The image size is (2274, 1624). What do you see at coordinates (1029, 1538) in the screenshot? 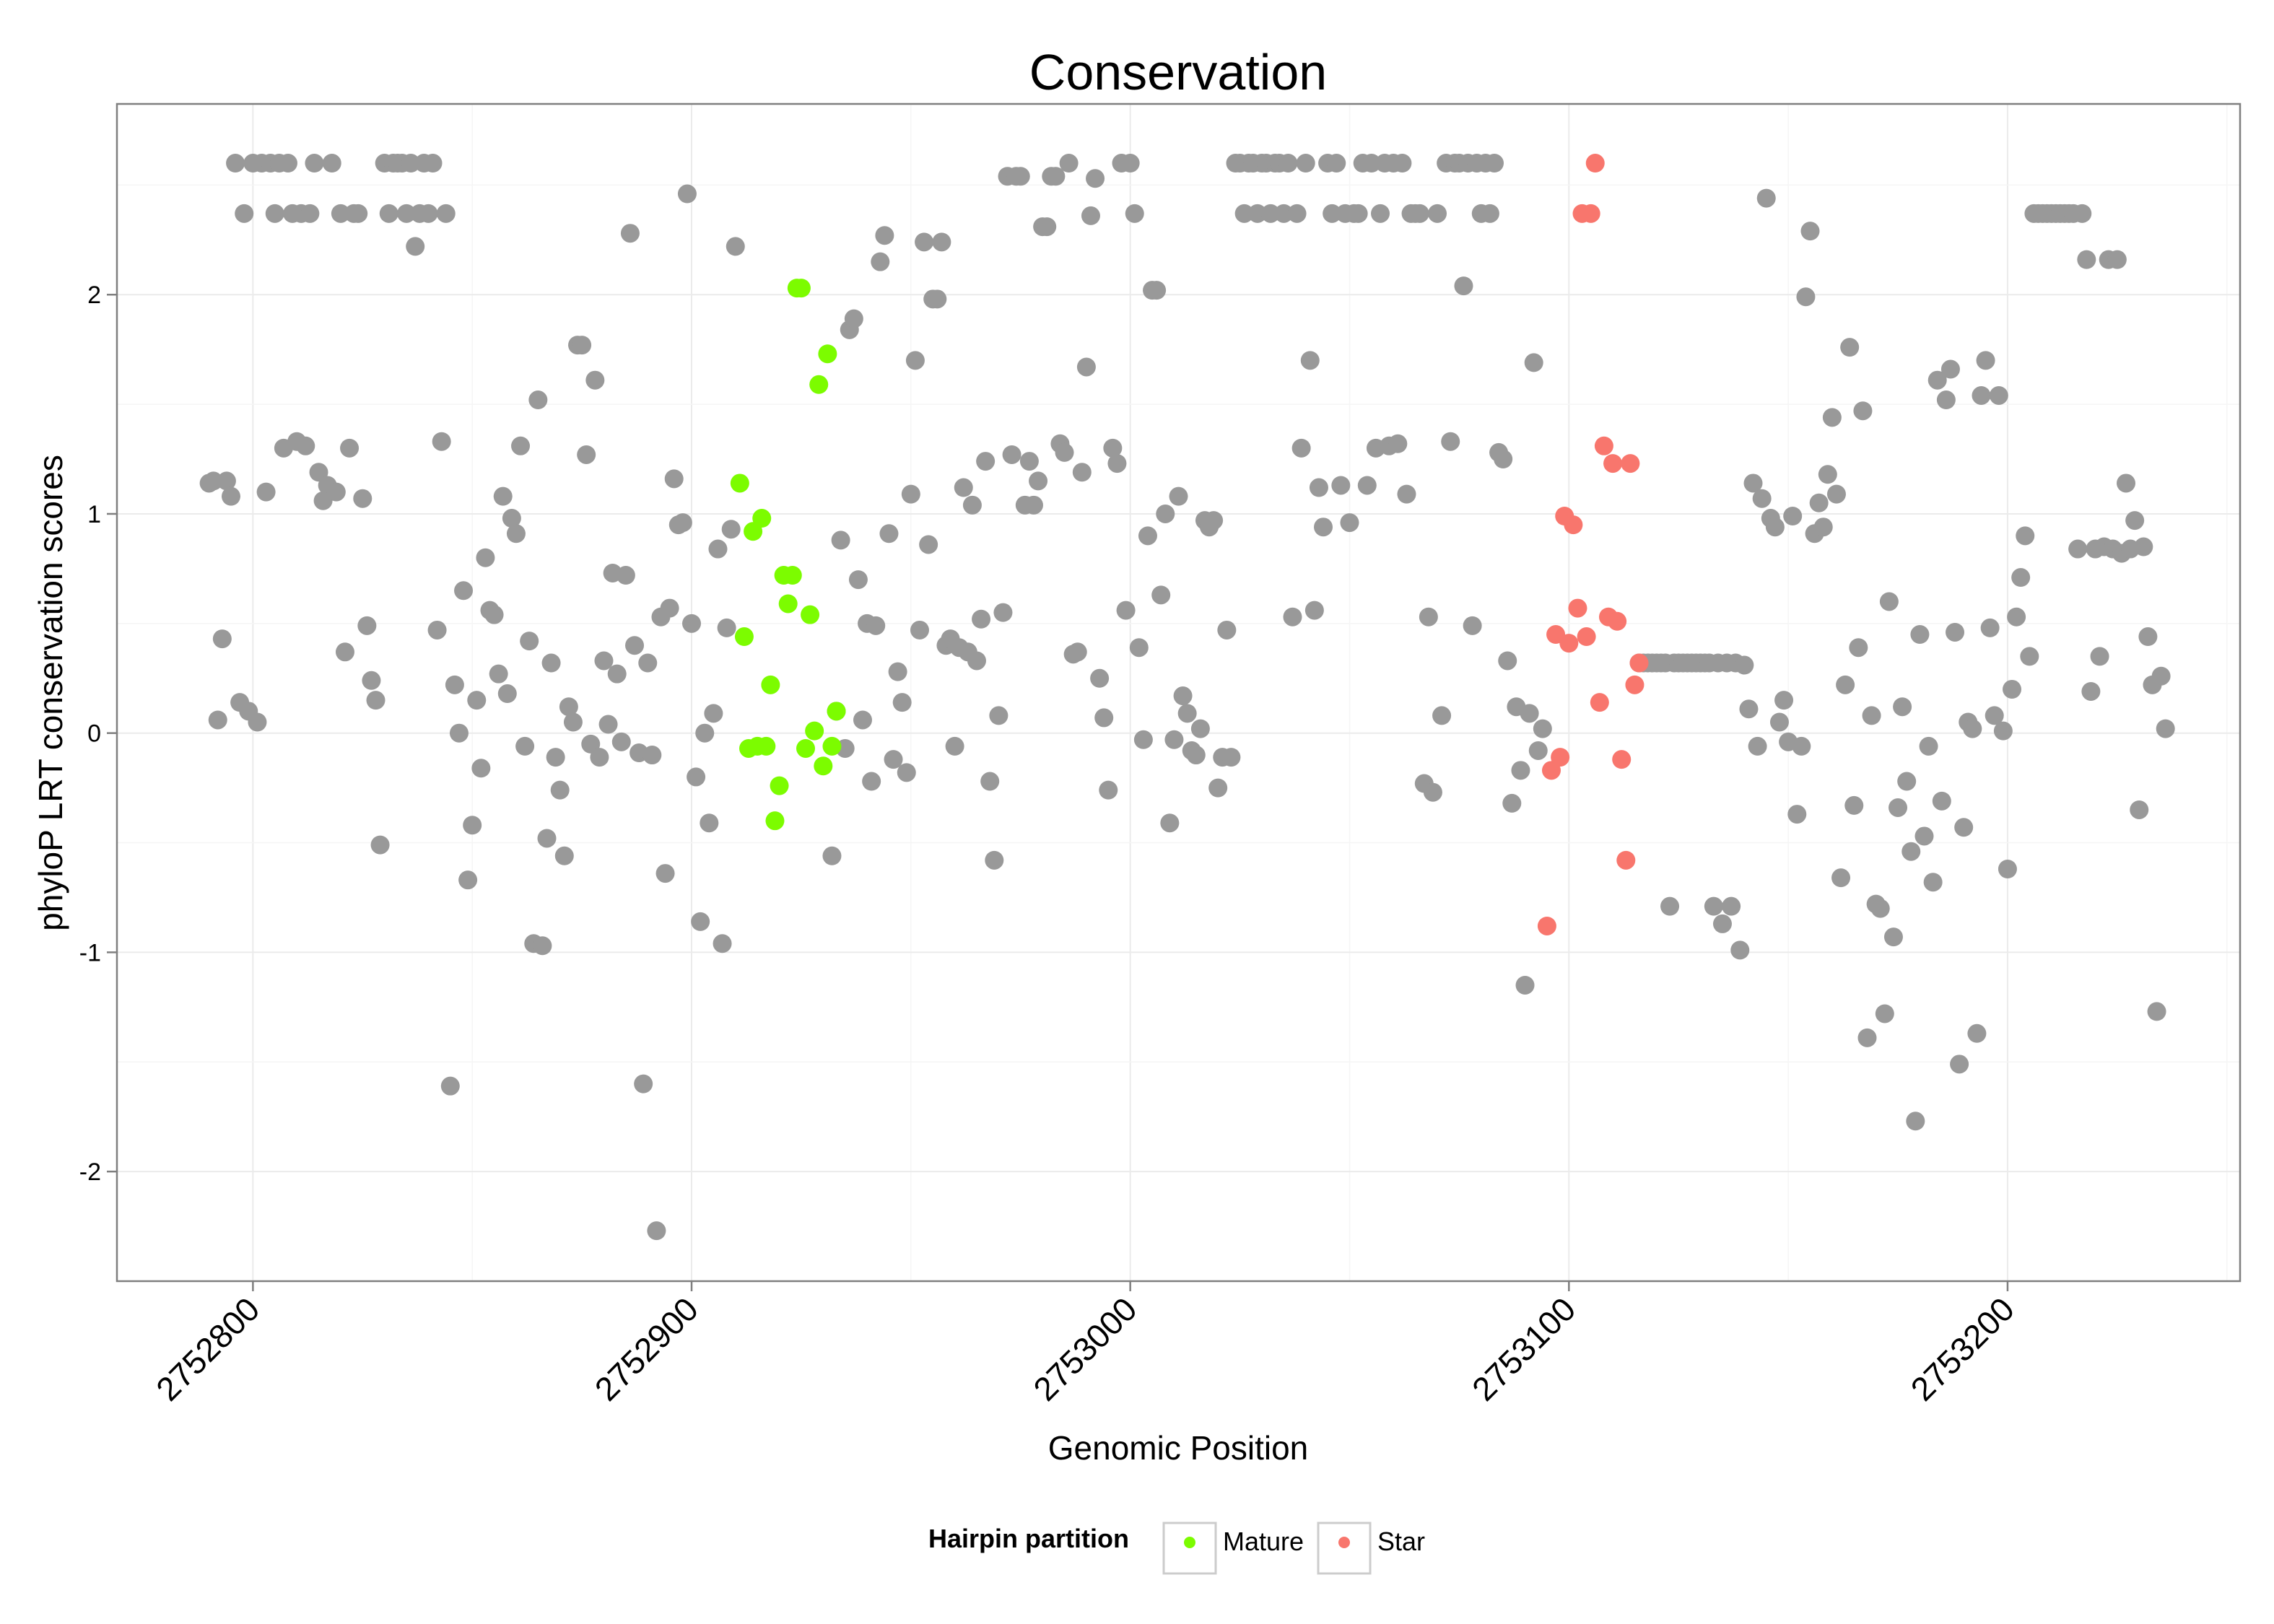
I see `legend-title: Hairpin partition` at bounding box center [1029, 1538].